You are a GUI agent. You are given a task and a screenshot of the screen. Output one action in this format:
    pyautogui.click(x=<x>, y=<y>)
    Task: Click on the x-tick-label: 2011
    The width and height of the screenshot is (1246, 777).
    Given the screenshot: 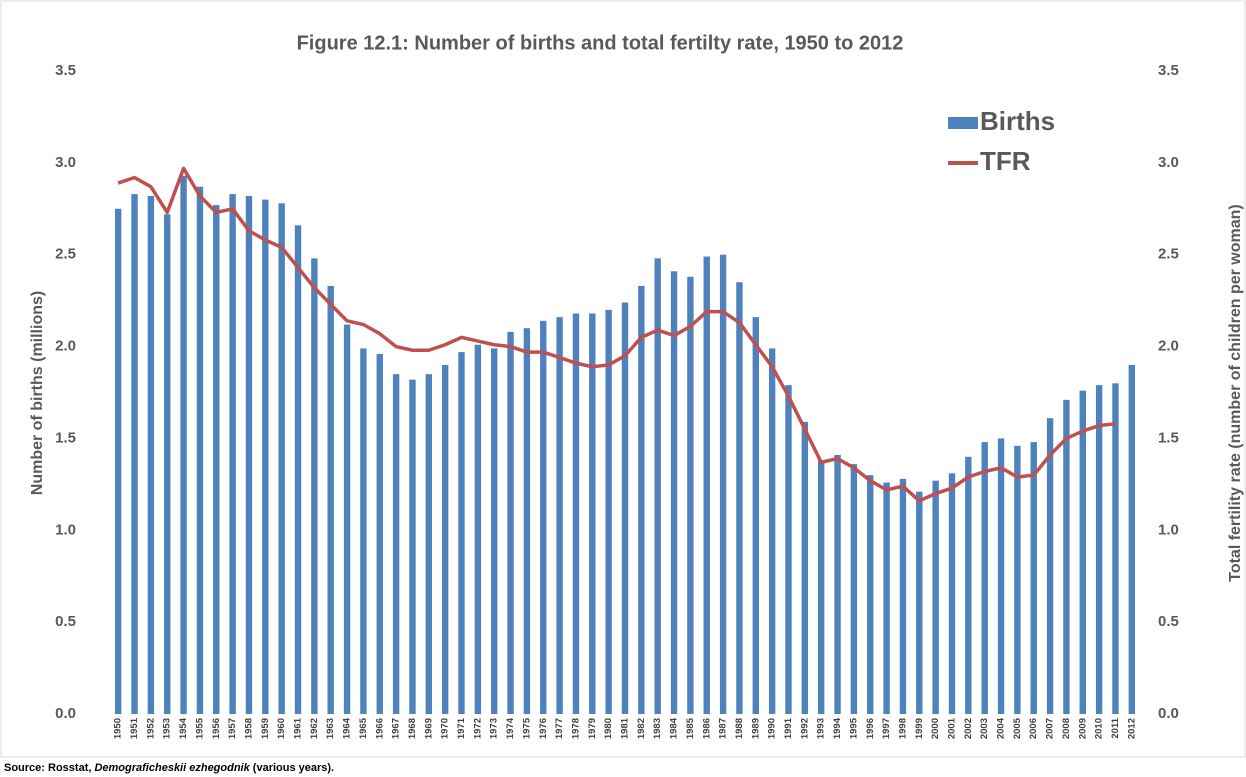 What is the action you would take?
    pyautogui.click(x=1115, y=727)
    